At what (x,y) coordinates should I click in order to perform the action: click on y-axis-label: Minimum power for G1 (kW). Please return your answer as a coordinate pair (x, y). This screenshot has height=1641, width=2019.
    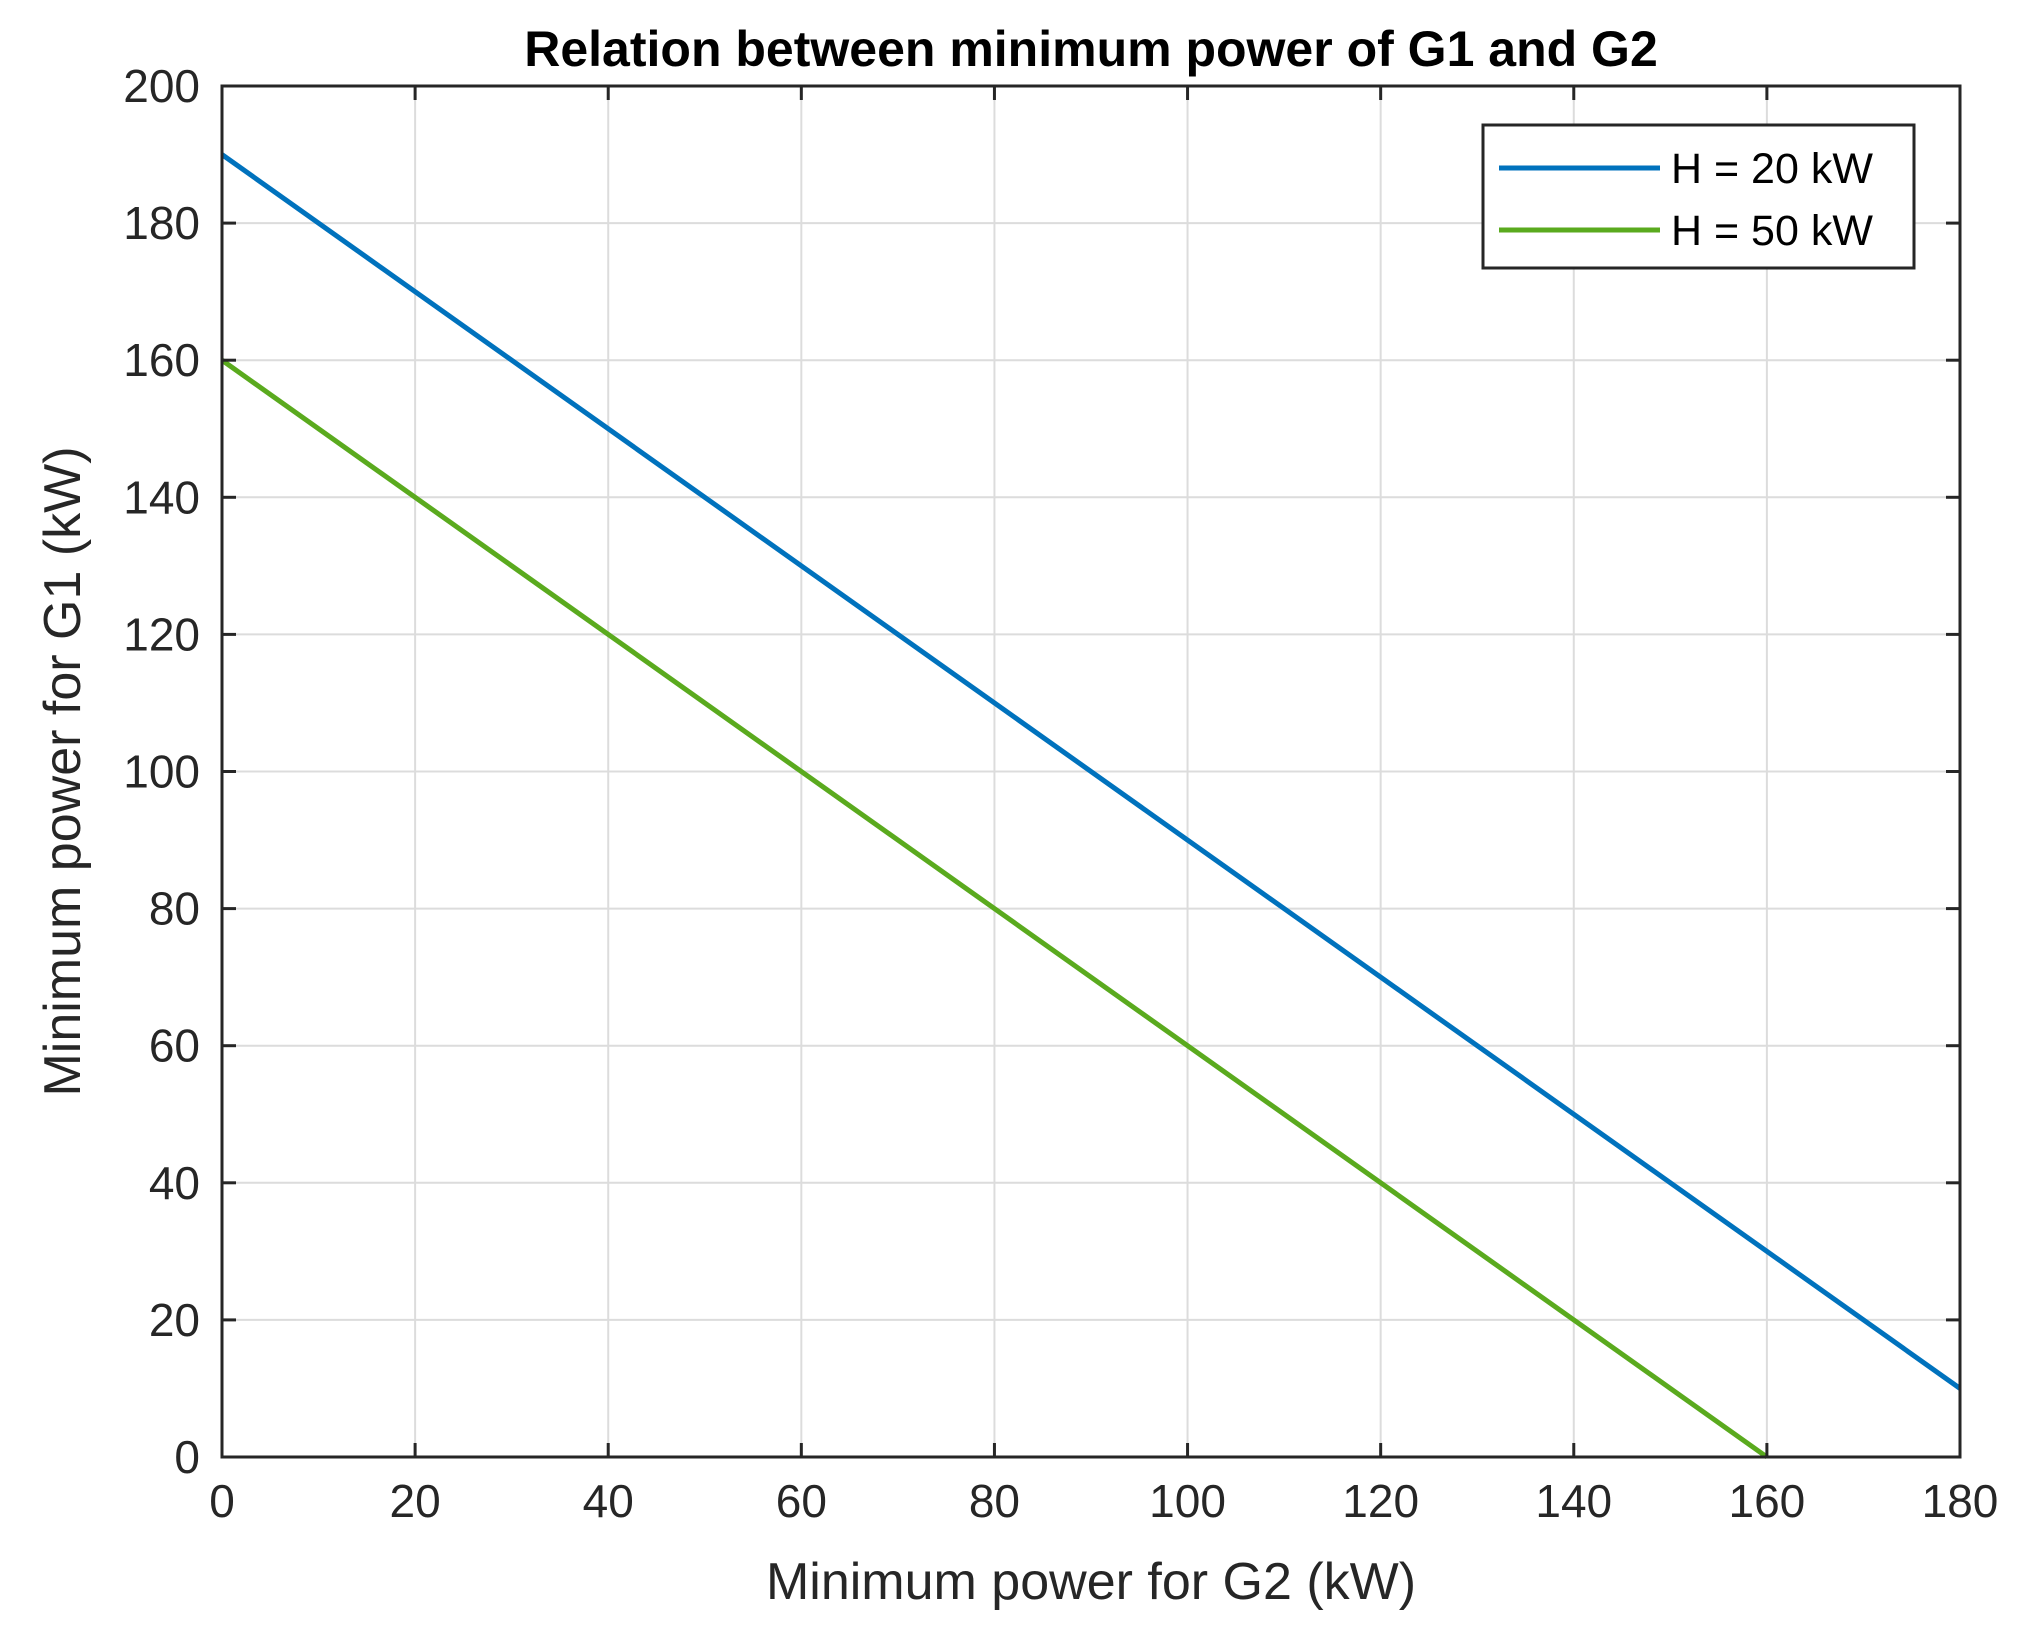
    Looking at the image, I should click on (63, 771).